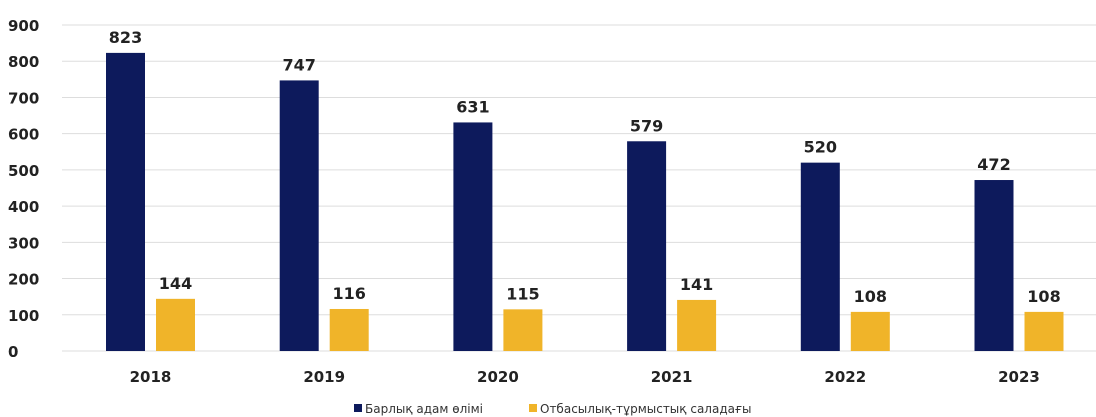 This screenshot has width=1096, height=417. Describe the element at coordinates (13, 352) in the screenshot. I see `y-tick-label: 0` at that location.